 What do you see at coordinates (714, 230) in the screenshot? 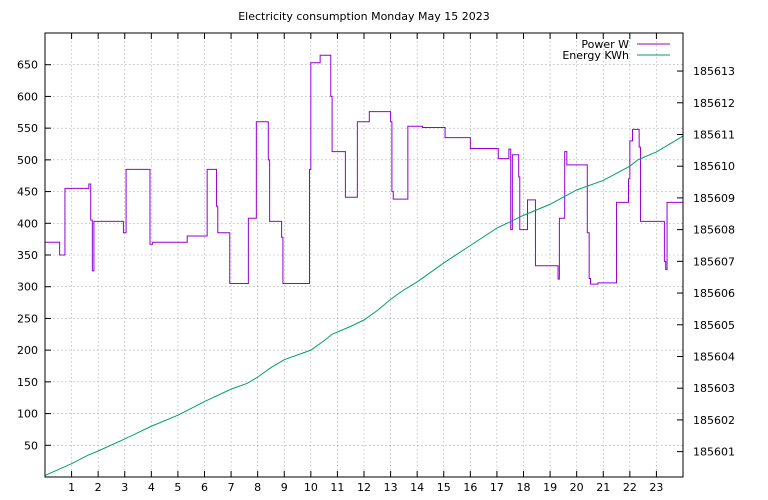
I see `y2-tick-label: 185608` at bounding box center [714, 230].